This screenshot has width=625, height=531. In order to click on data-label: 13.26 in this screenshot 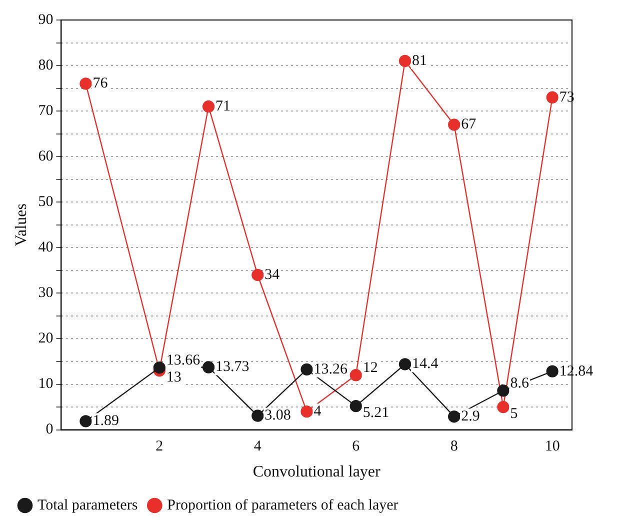, I will do `click(331, 369)`.